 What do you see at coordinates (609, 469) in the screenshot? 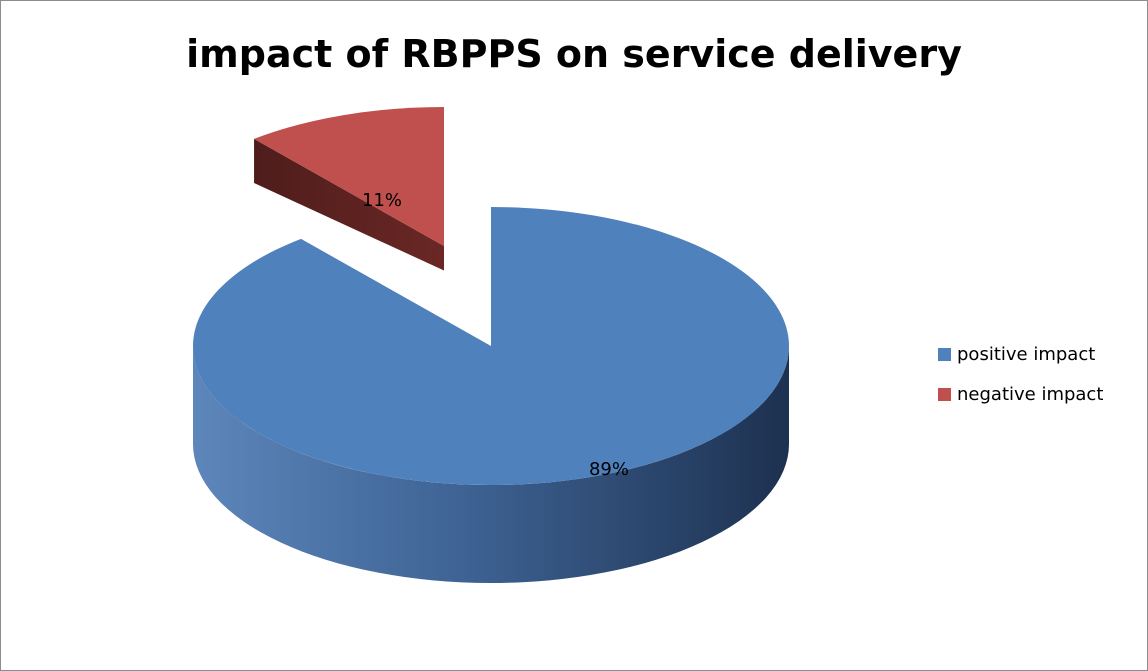
I see `data-label-positive-impact: 89%` at bounding box center [609, 469].